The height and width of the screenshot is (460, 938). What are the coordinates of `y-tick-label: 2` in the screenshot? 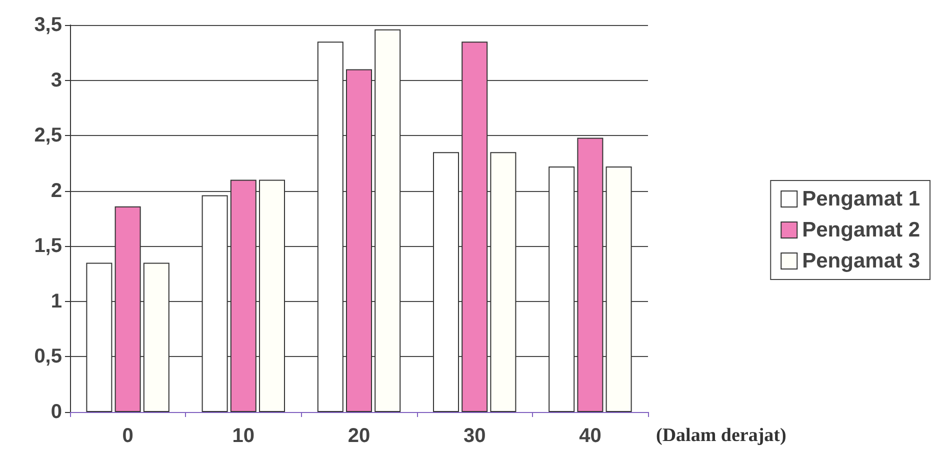 It's located at (56, 191).